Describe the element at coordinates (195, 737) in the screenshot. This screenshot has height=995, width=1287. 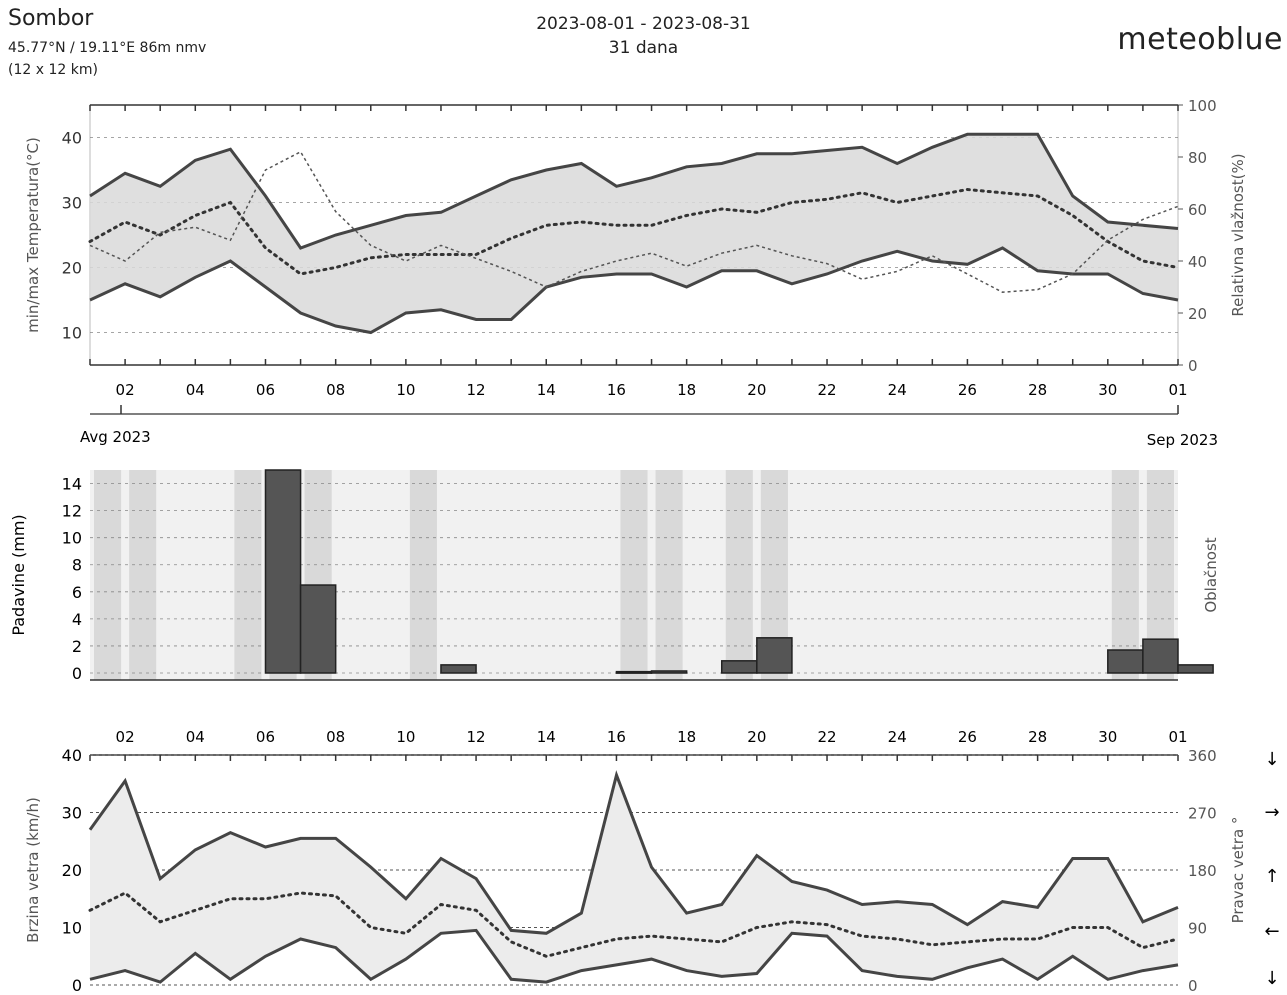
I see `wind-x-label: 04` at that location.